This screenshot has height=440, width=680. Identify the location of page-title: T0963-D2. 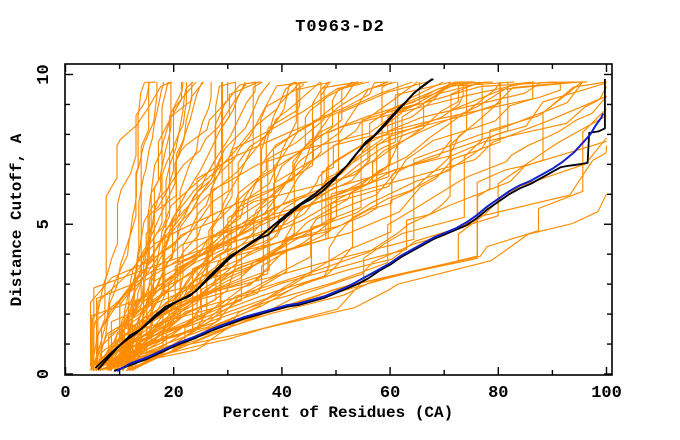
(340, 27).